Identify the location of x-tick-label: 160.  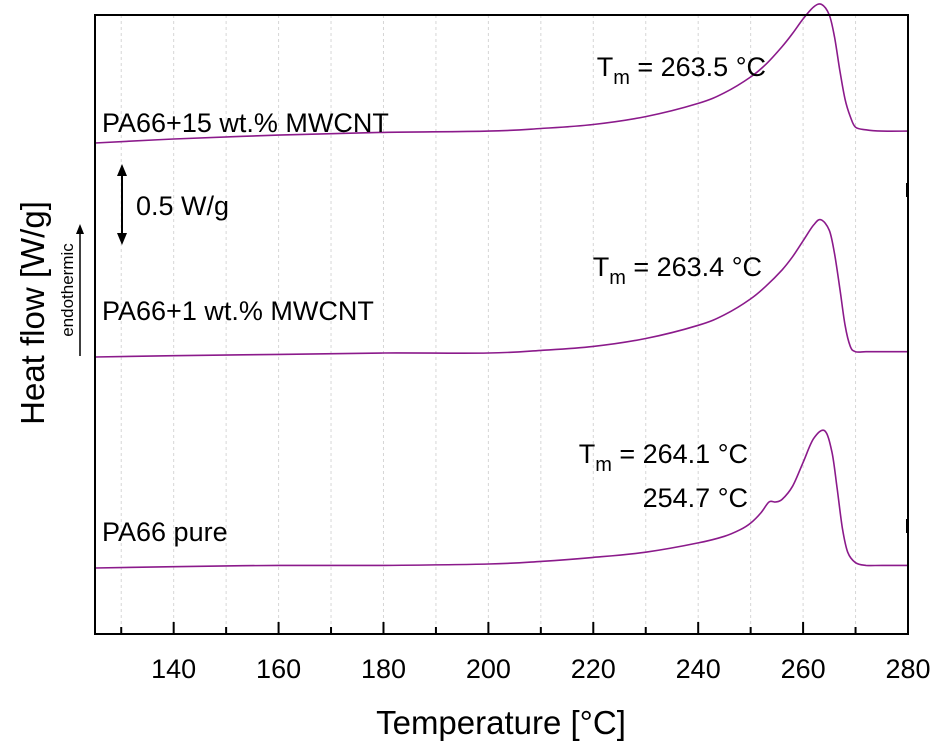
(278, 669).